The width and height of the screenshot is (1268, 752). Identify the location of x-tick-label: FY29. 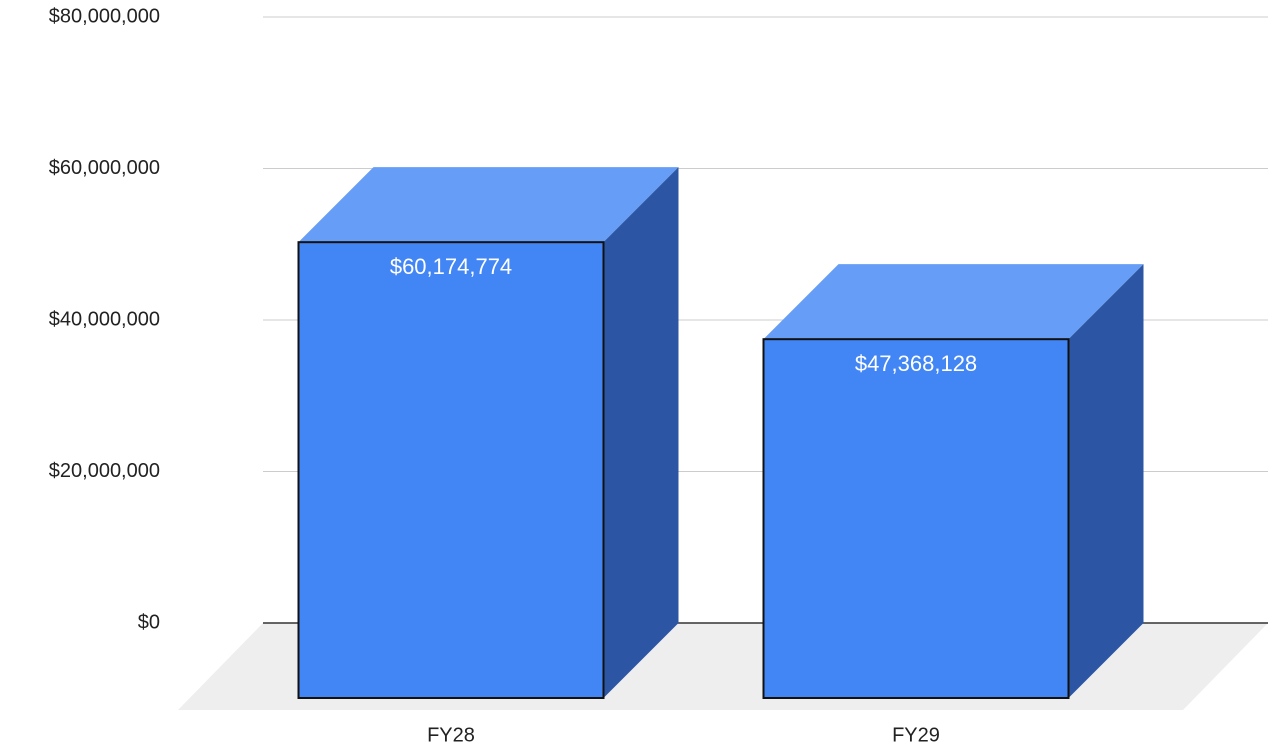
(916, 735).